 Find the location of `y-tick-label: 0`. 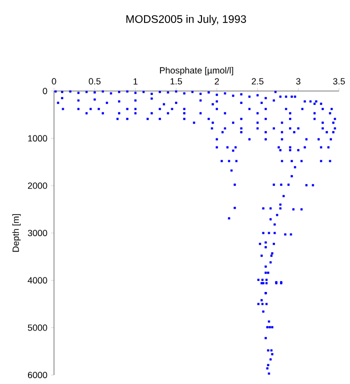

y-tick-label: 0 is located at coordinates (45, 91).